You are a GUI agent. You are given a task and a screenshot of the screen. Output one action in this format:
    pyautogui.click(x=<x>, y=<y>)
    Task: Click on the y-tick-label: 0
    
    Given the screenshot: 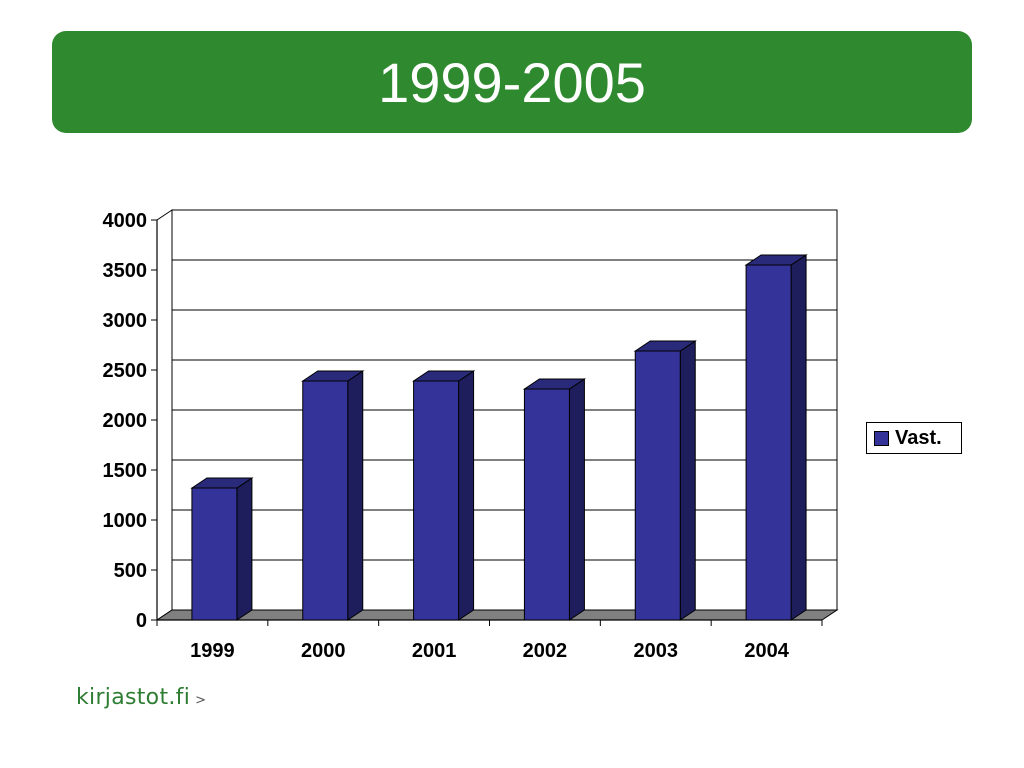 What is the action you would take?
    pyautogui.click(x=141, y=621)
    